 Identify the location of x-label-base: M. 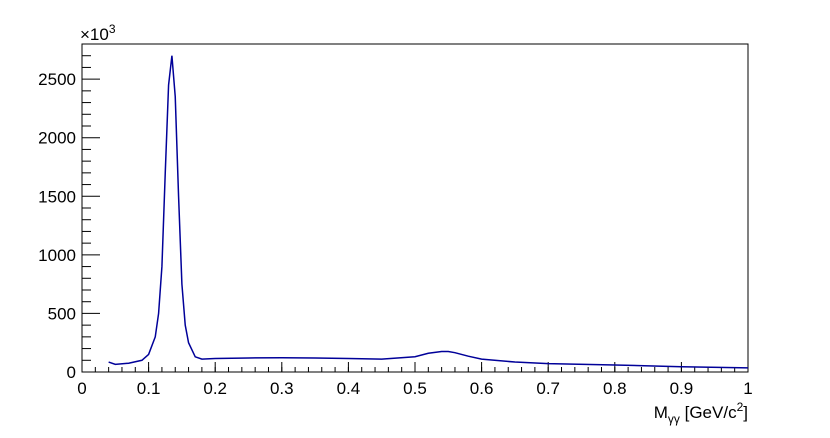
(661, 412).